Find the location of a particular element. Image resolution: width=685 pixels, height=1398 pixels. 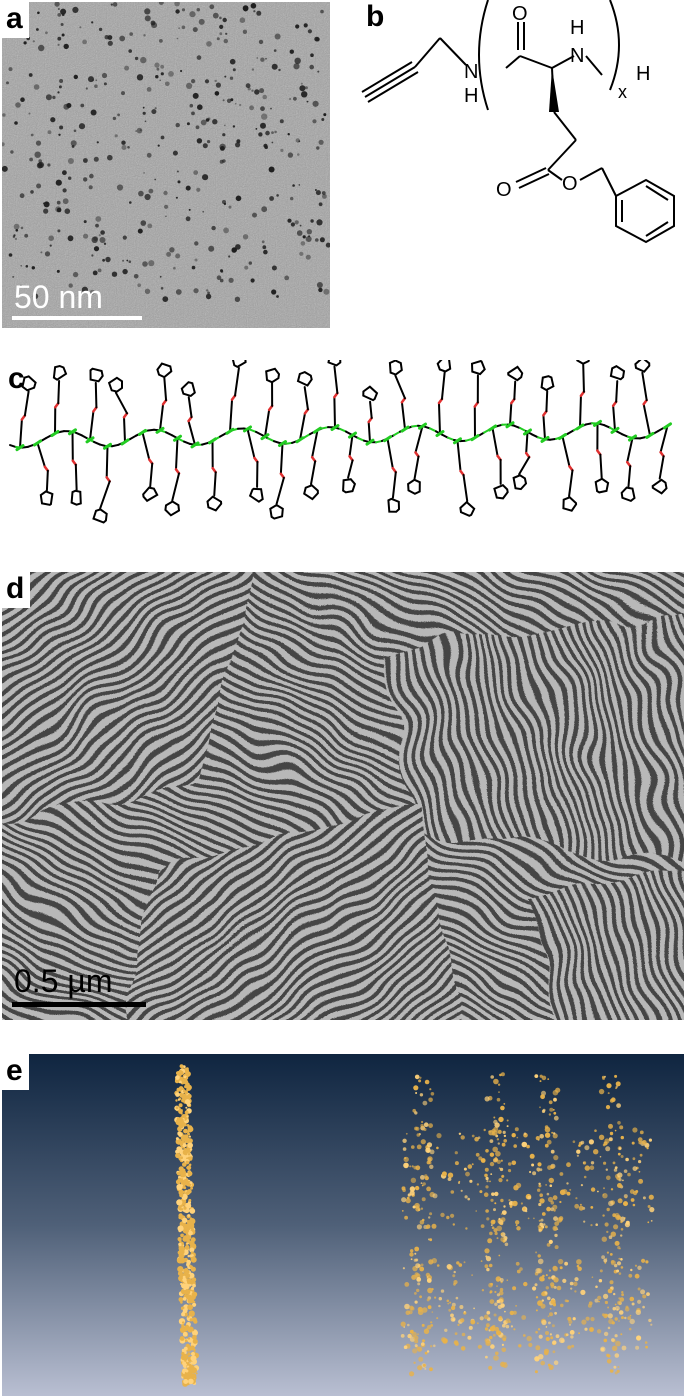

panel-label-a: a is located at coordinates (15, 20).